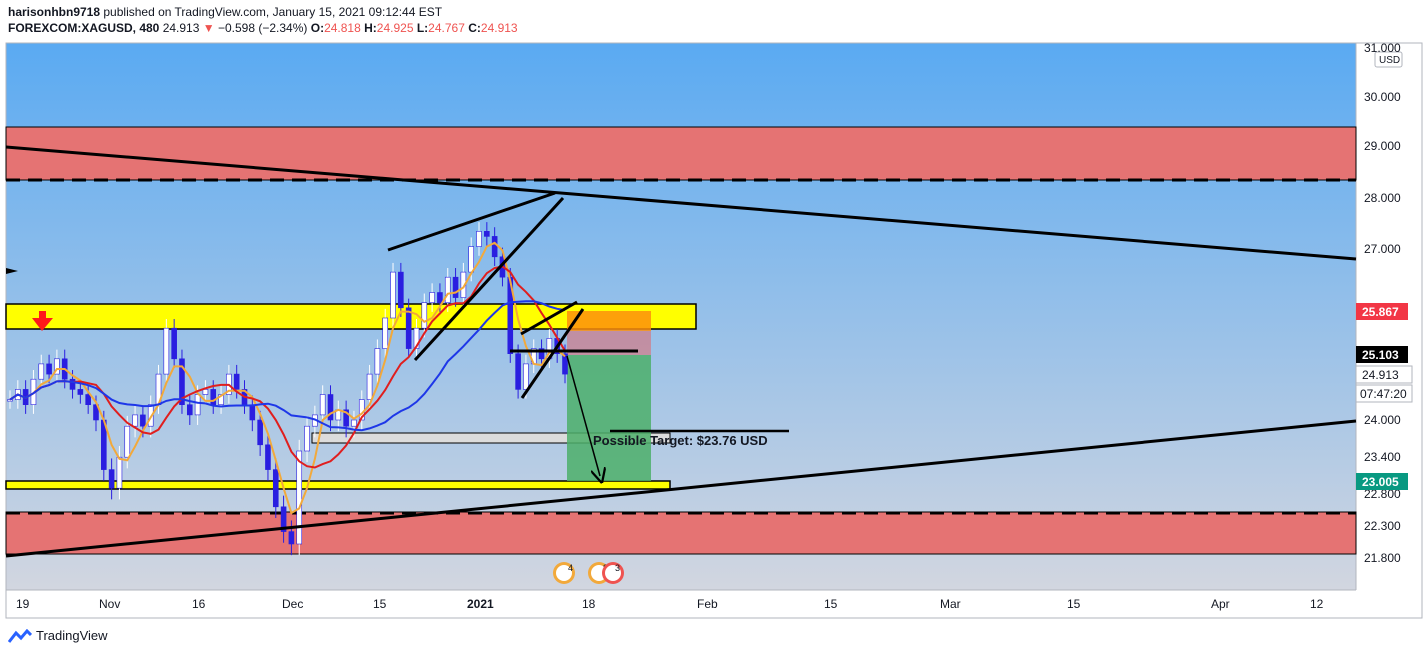 The height and width of the screenshot is (655, 1426). I want to click on brand-name: TradingView, so click(72, 635).